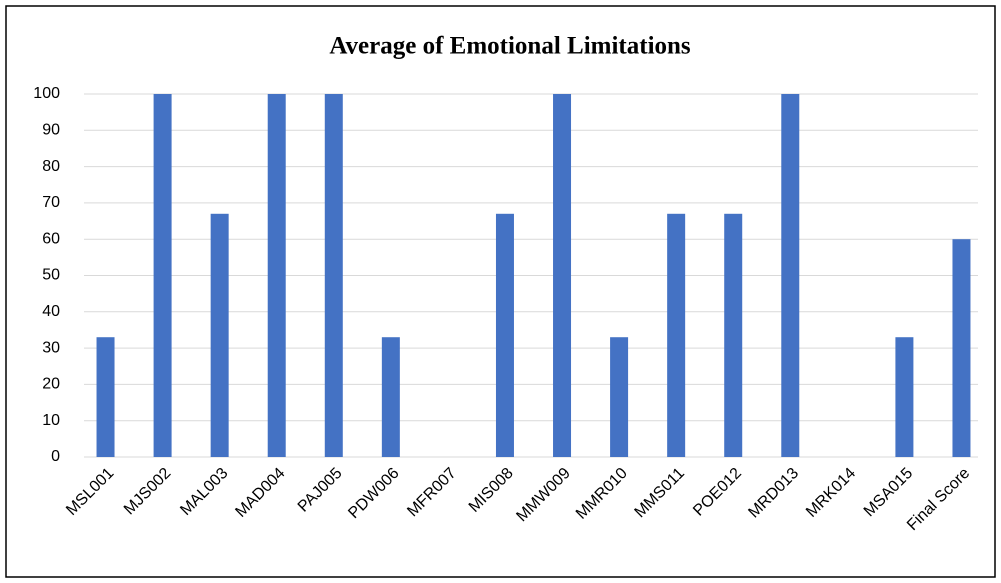 This screenshot has height=583, width=1001. Describe the element at coordinates (51, 275) in the screenshot. I see `y-tick-label: 50` at that location.